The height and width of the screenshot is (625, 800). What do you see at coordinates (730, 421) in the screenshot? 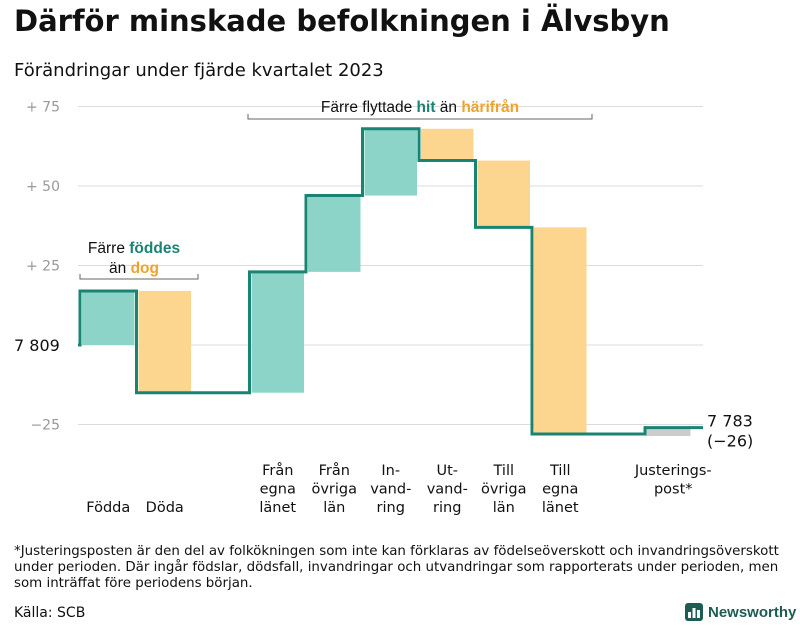
I see `end-value-label: 7 783` at bounding box center [730, 421].